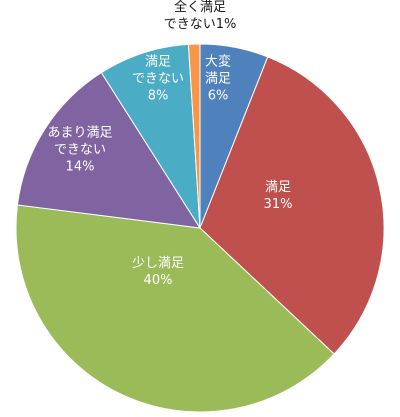 The width and height of the screenshot is (400, 417). I want to click on slice-label-1: 満足 31%, so click(278, 196).